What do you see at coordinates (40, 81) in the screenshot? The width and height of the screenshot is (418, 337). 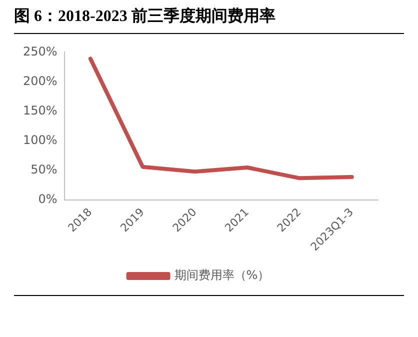 I see `y-tick-label: 200%` at bounding box center [40, 81].